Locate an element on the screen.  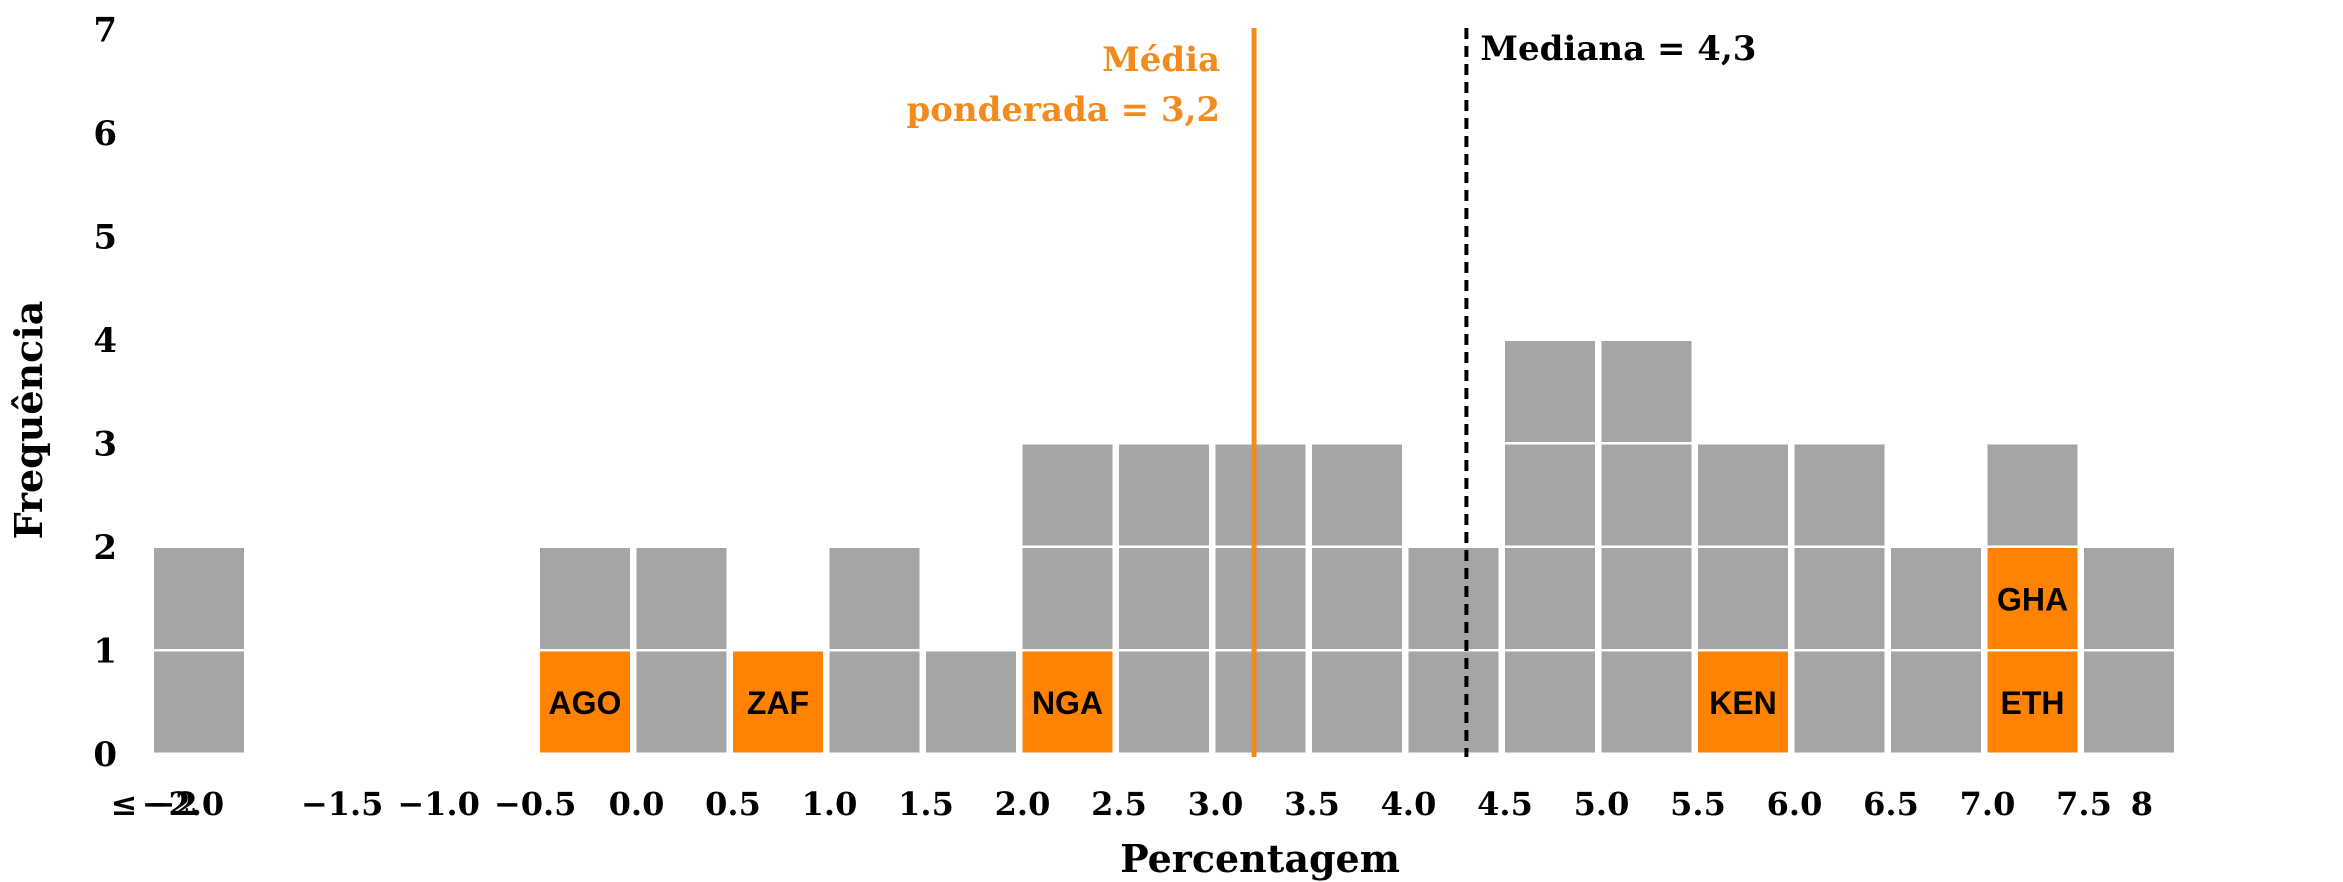
x-tick-label: 5.5 is located at coordinates (1698, 804).